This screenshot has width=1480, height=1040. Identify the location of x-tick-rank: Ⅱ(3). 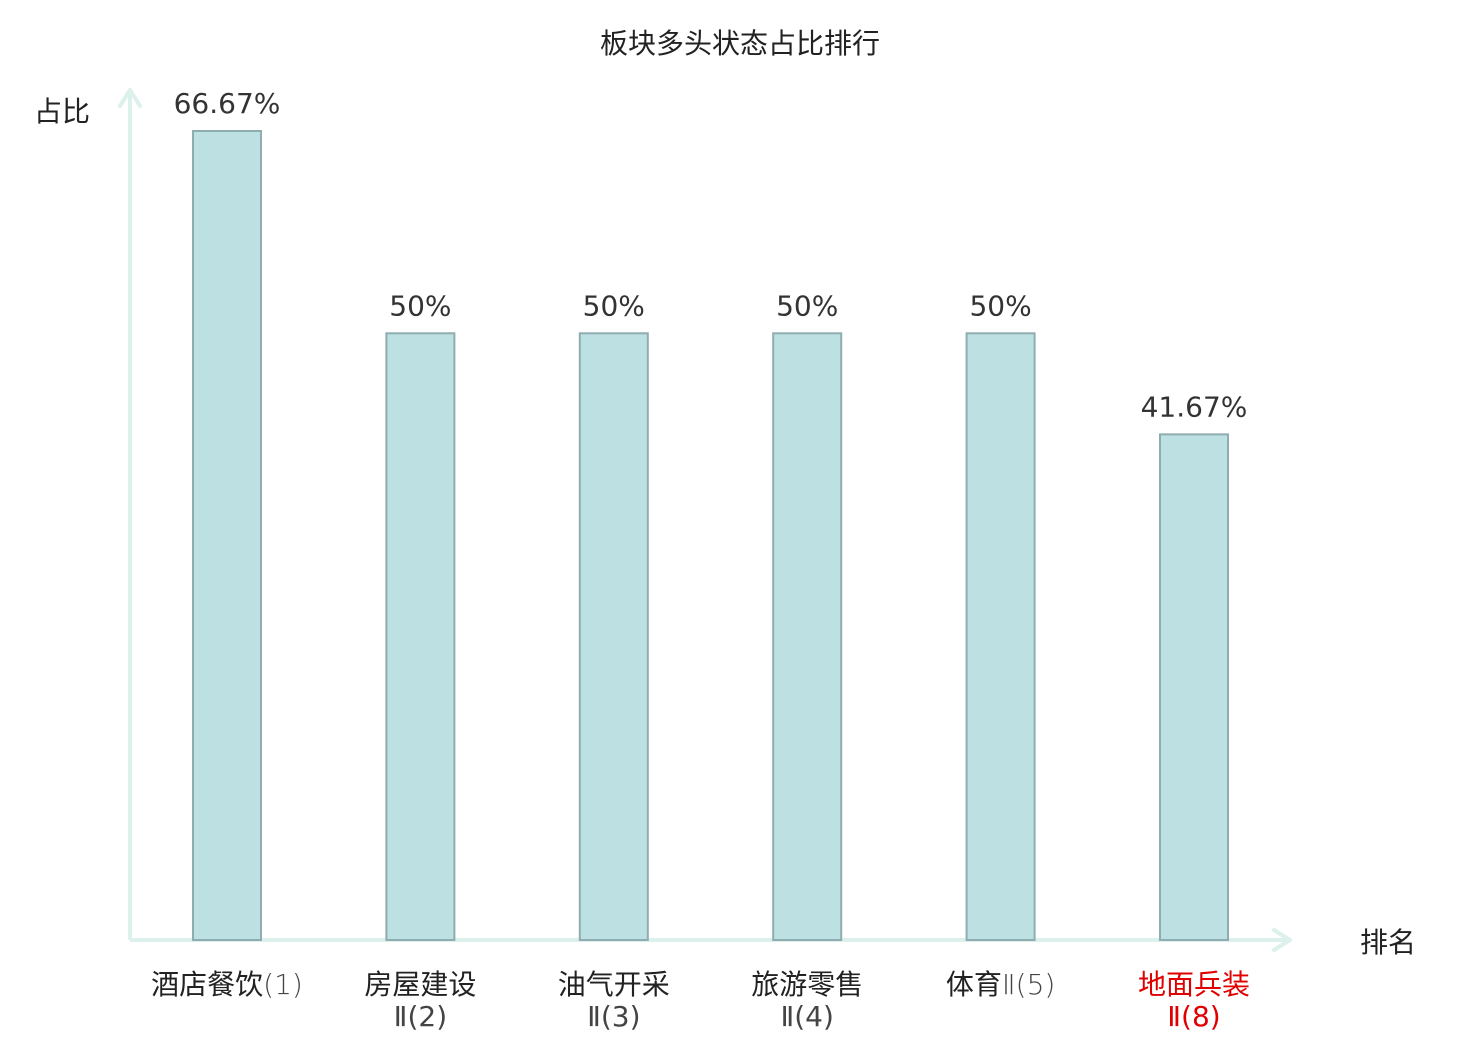
(613, 1016).